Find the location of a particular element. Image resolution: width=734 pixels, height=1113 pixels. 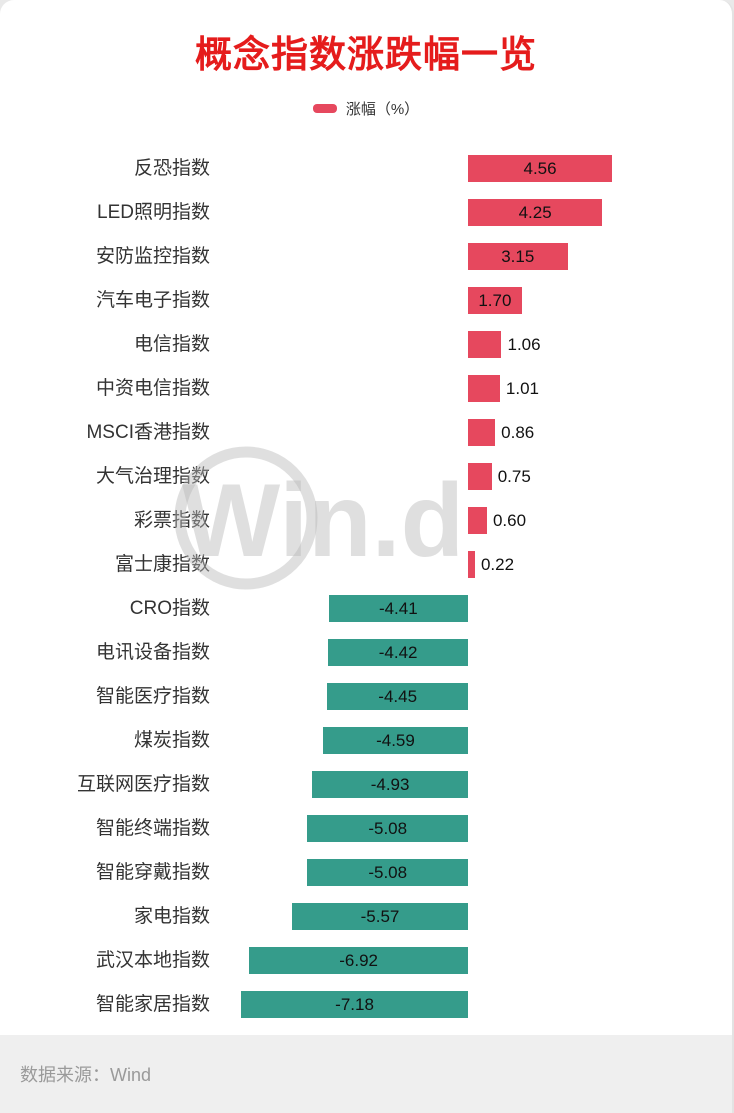

category-label: 安防监控指数 is located at coordinates (152, 256).